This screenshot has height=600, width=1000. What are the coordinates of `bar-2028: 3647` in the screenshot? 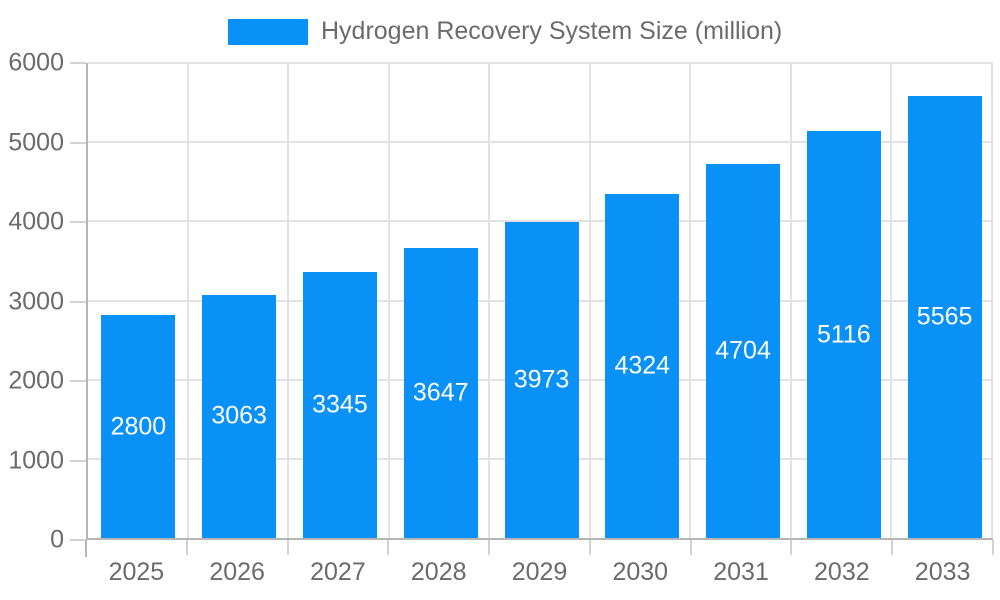 It's located at (440, 393).